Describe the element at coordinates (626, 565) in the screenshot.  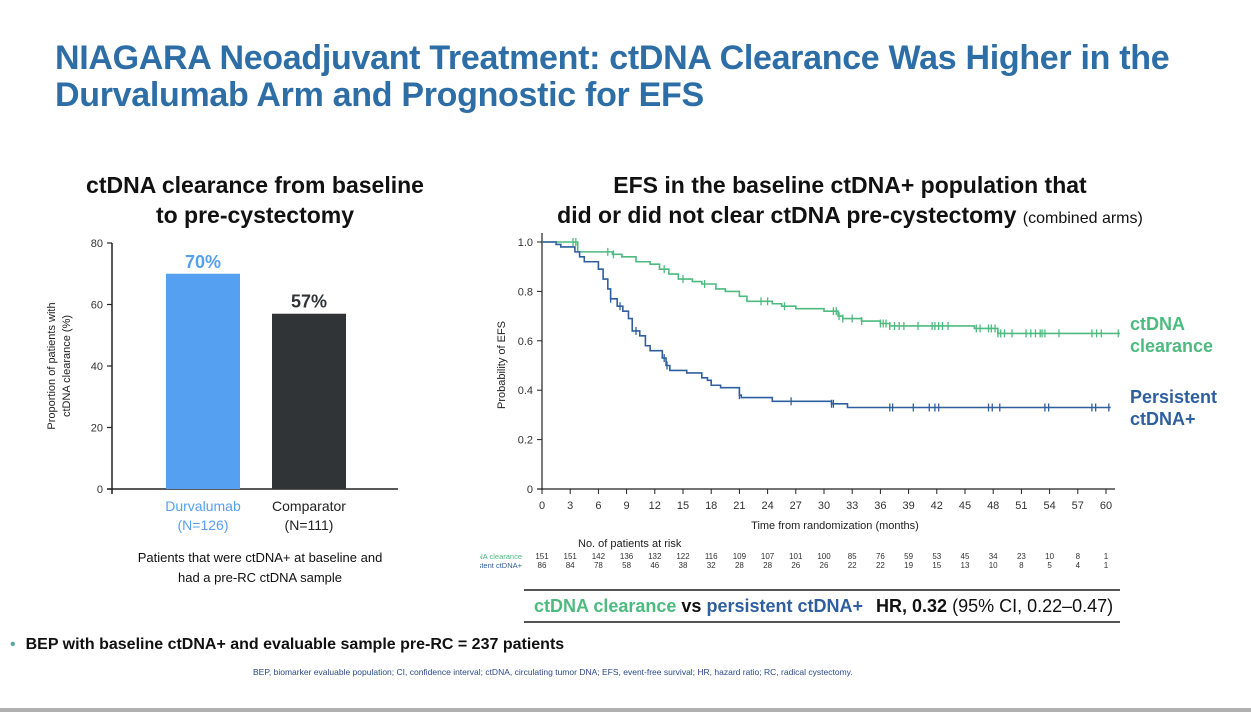
I see `risk-count: 58` at that location.